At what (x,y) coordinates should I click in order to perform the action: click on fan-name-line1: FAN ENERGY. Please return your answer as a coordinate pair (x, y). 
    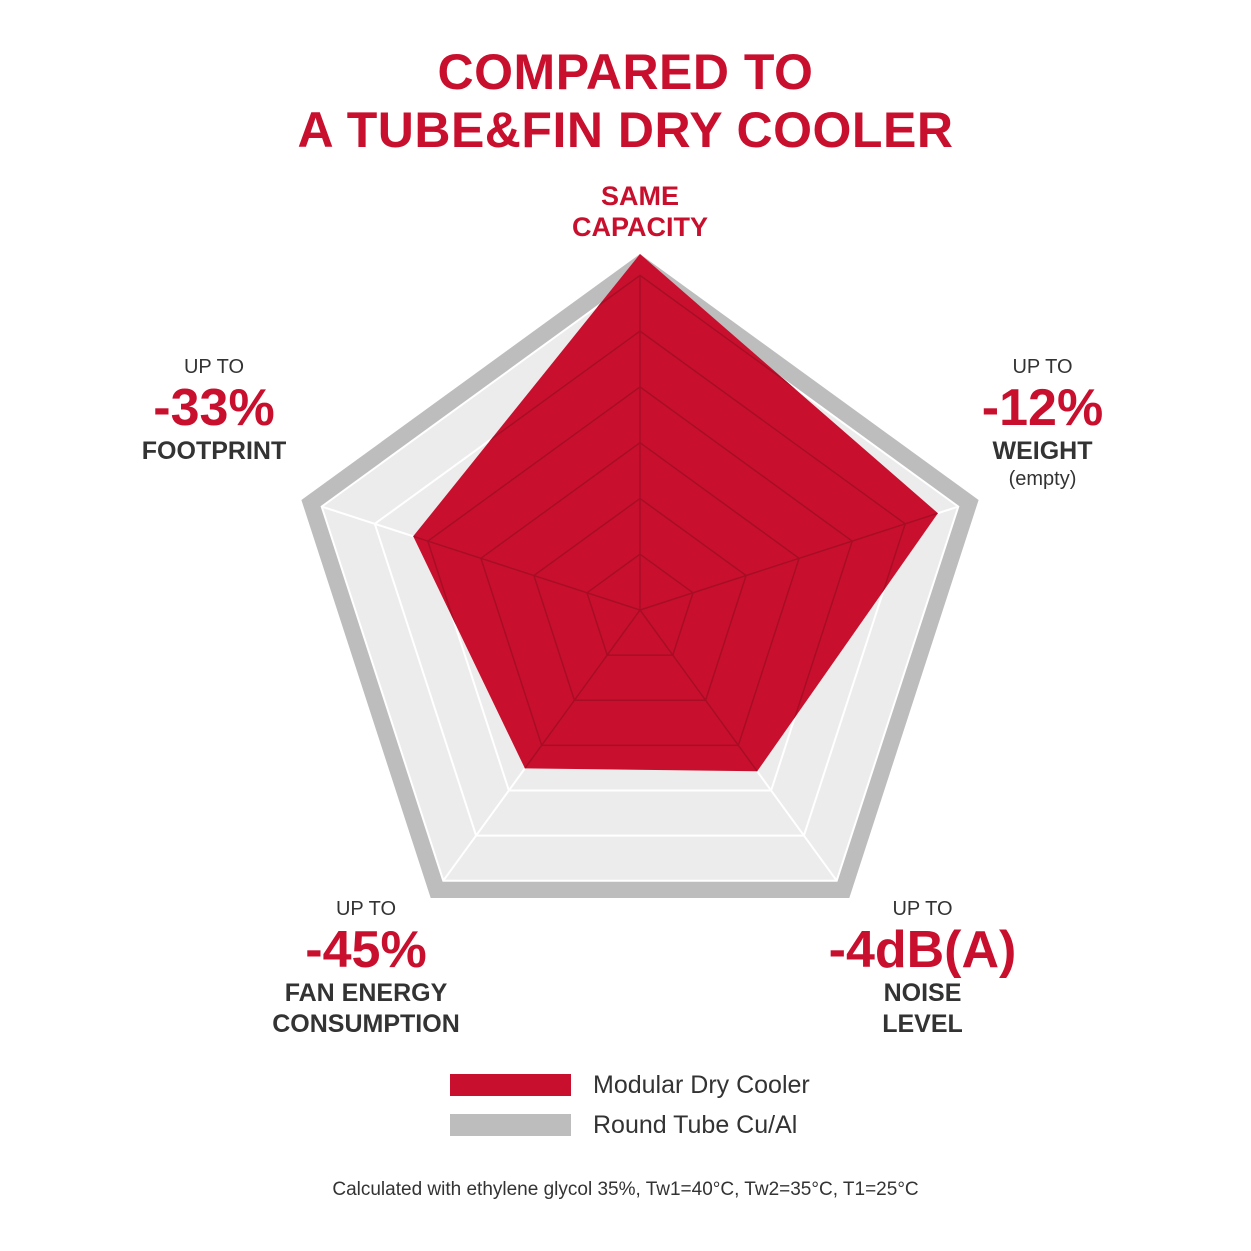
    Looking at the image, I should click on (366, 993).